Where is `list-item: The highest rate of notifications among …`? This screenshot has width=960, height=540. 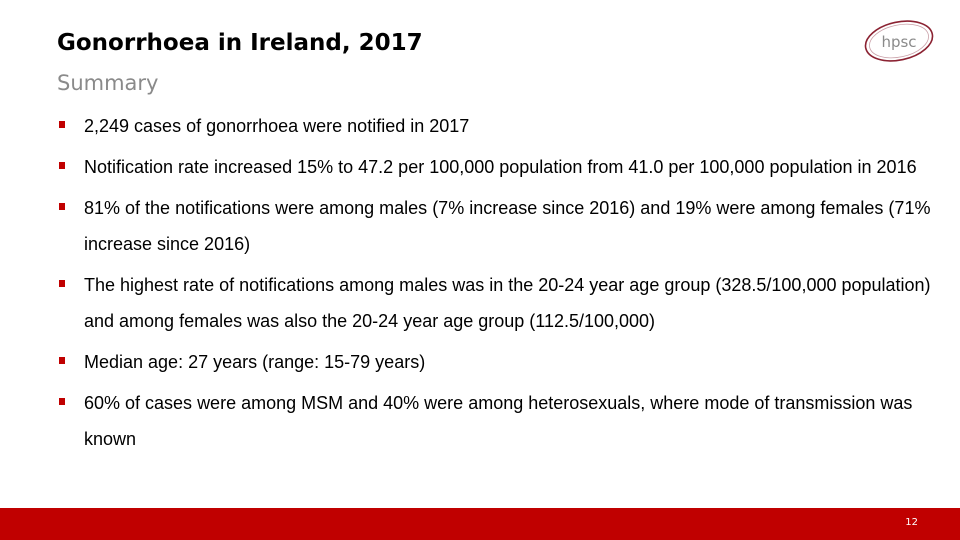
list-item: The highest rate of notifications among … is located at coordinates (497, 303).